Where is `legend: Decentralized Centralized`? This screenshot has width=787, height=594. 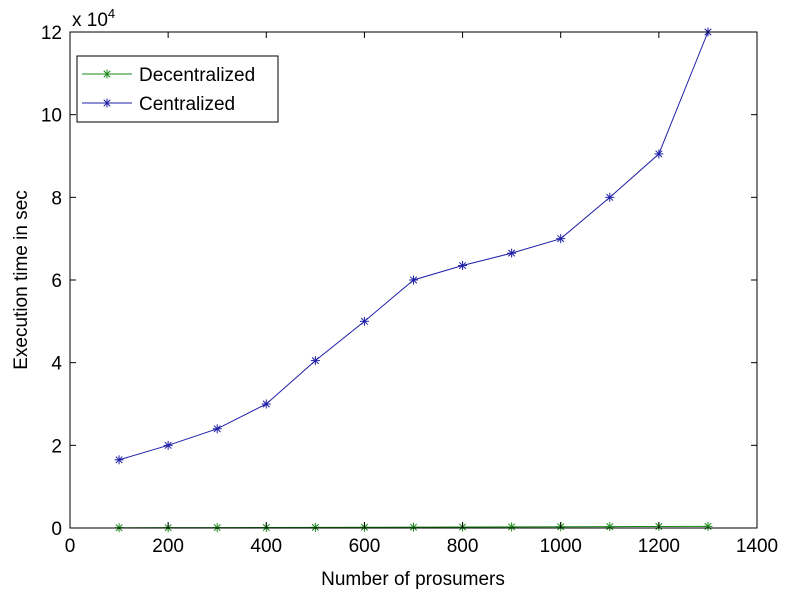 legend: Decentralized Centralized is located at coordinates (177, 89).